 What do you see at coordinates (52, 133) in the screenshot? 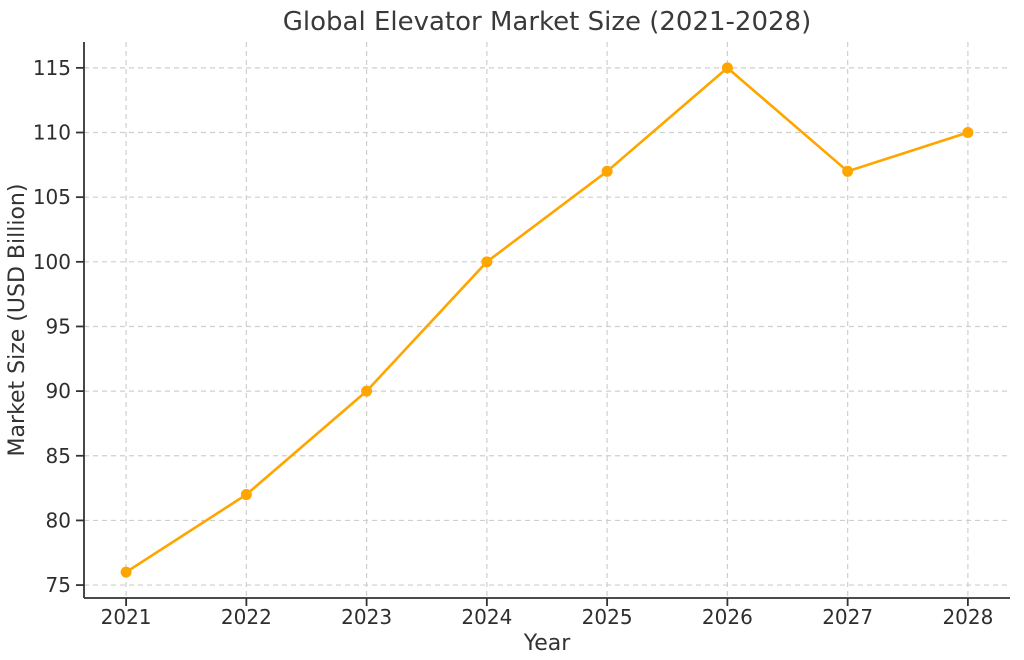
I see `y-tick-label: 110` at bounding box center [52, 133].